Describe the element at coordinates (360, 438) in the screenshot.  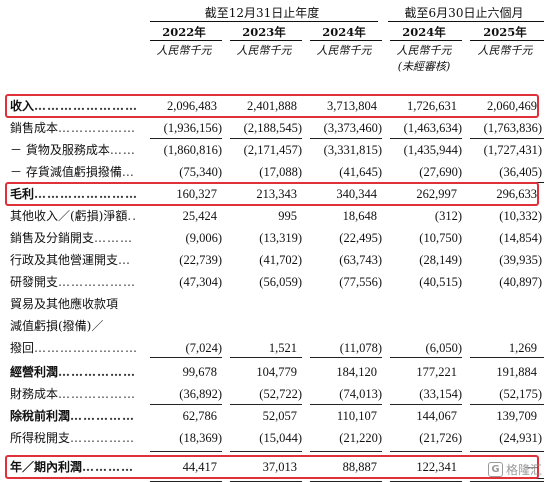
I see `cell-value: (21,220)` at that location.